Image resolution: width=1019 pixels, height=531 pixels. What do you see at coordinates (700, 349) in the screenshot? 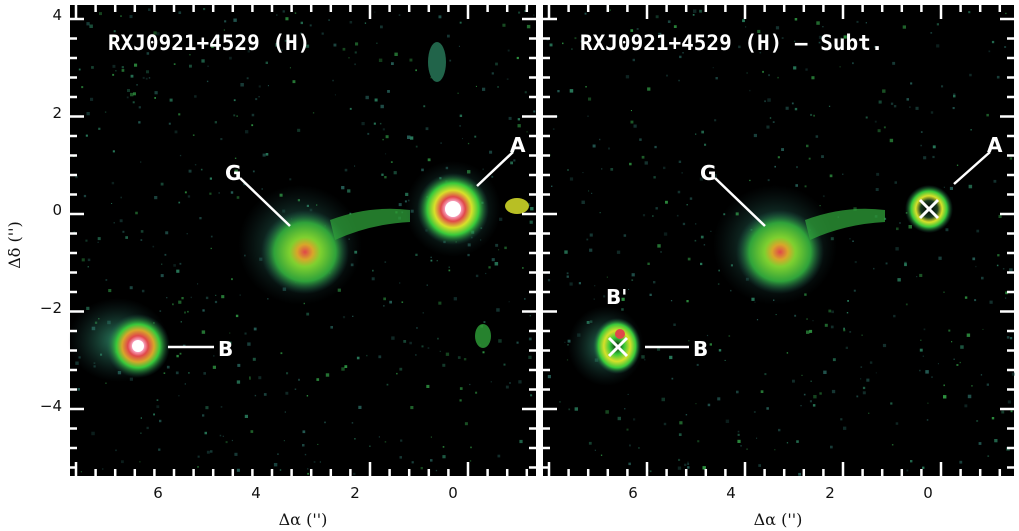
I see `label-b-right: B` at bounding box center [700, 349].